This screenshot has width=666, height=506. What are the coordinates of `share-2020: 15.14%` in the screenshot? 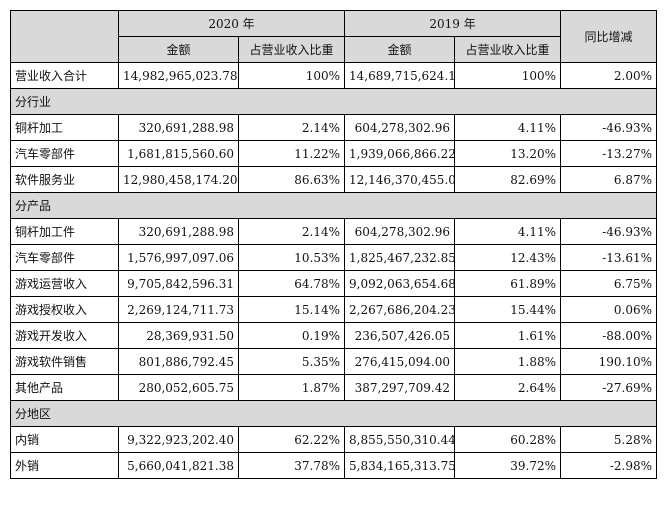 It's located at (291, 309).